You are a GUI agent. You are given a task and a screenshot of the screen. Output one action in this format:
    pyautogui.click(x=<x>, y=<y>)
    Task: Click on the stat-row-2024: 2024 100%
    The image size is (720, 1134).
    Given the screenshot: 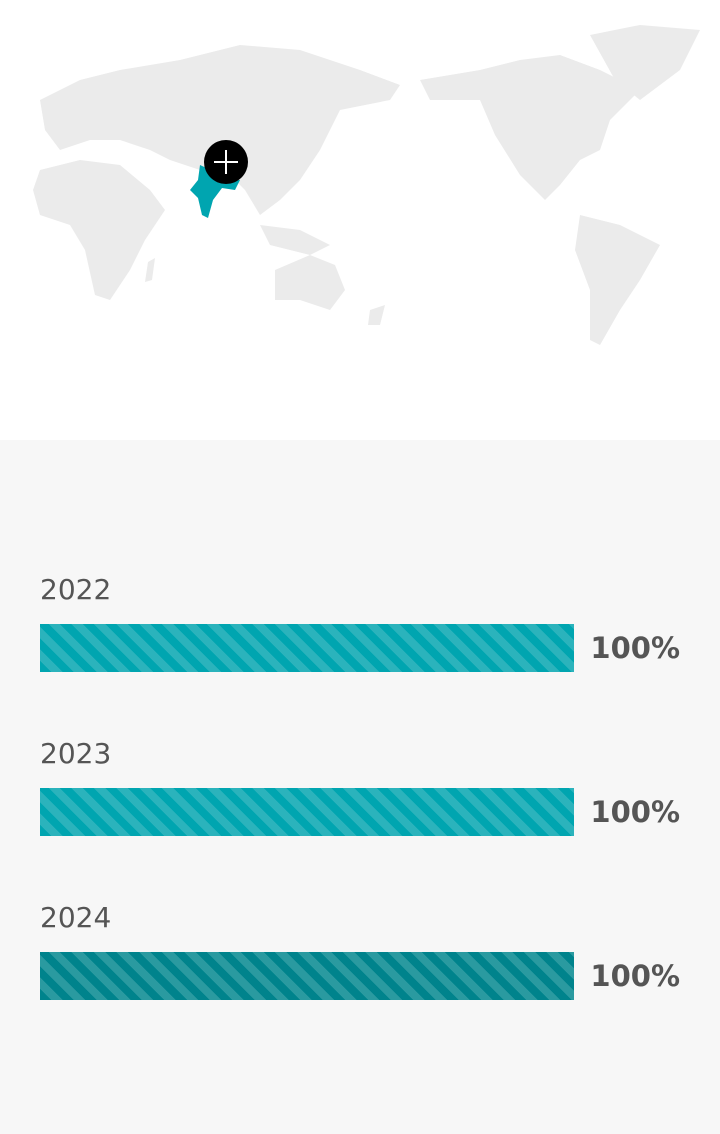 What is the action you would take?
    pyautogui.click(x=360, y=949)
    